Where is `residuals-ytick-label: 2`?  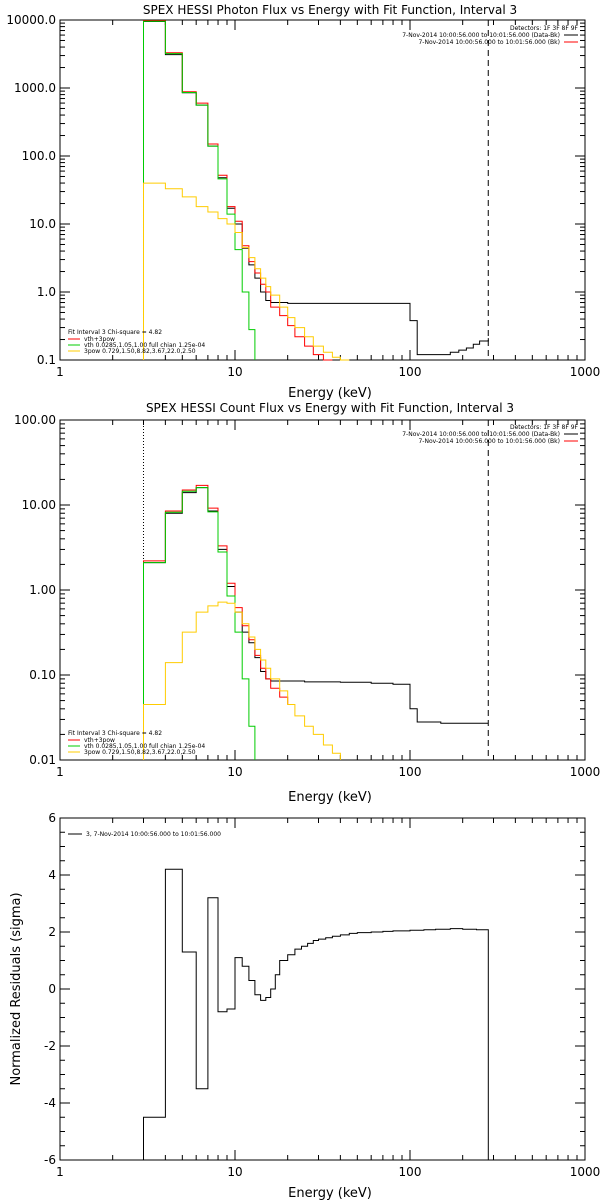
residuals-ytick-label: 2 is located at coordinates (52, 932).